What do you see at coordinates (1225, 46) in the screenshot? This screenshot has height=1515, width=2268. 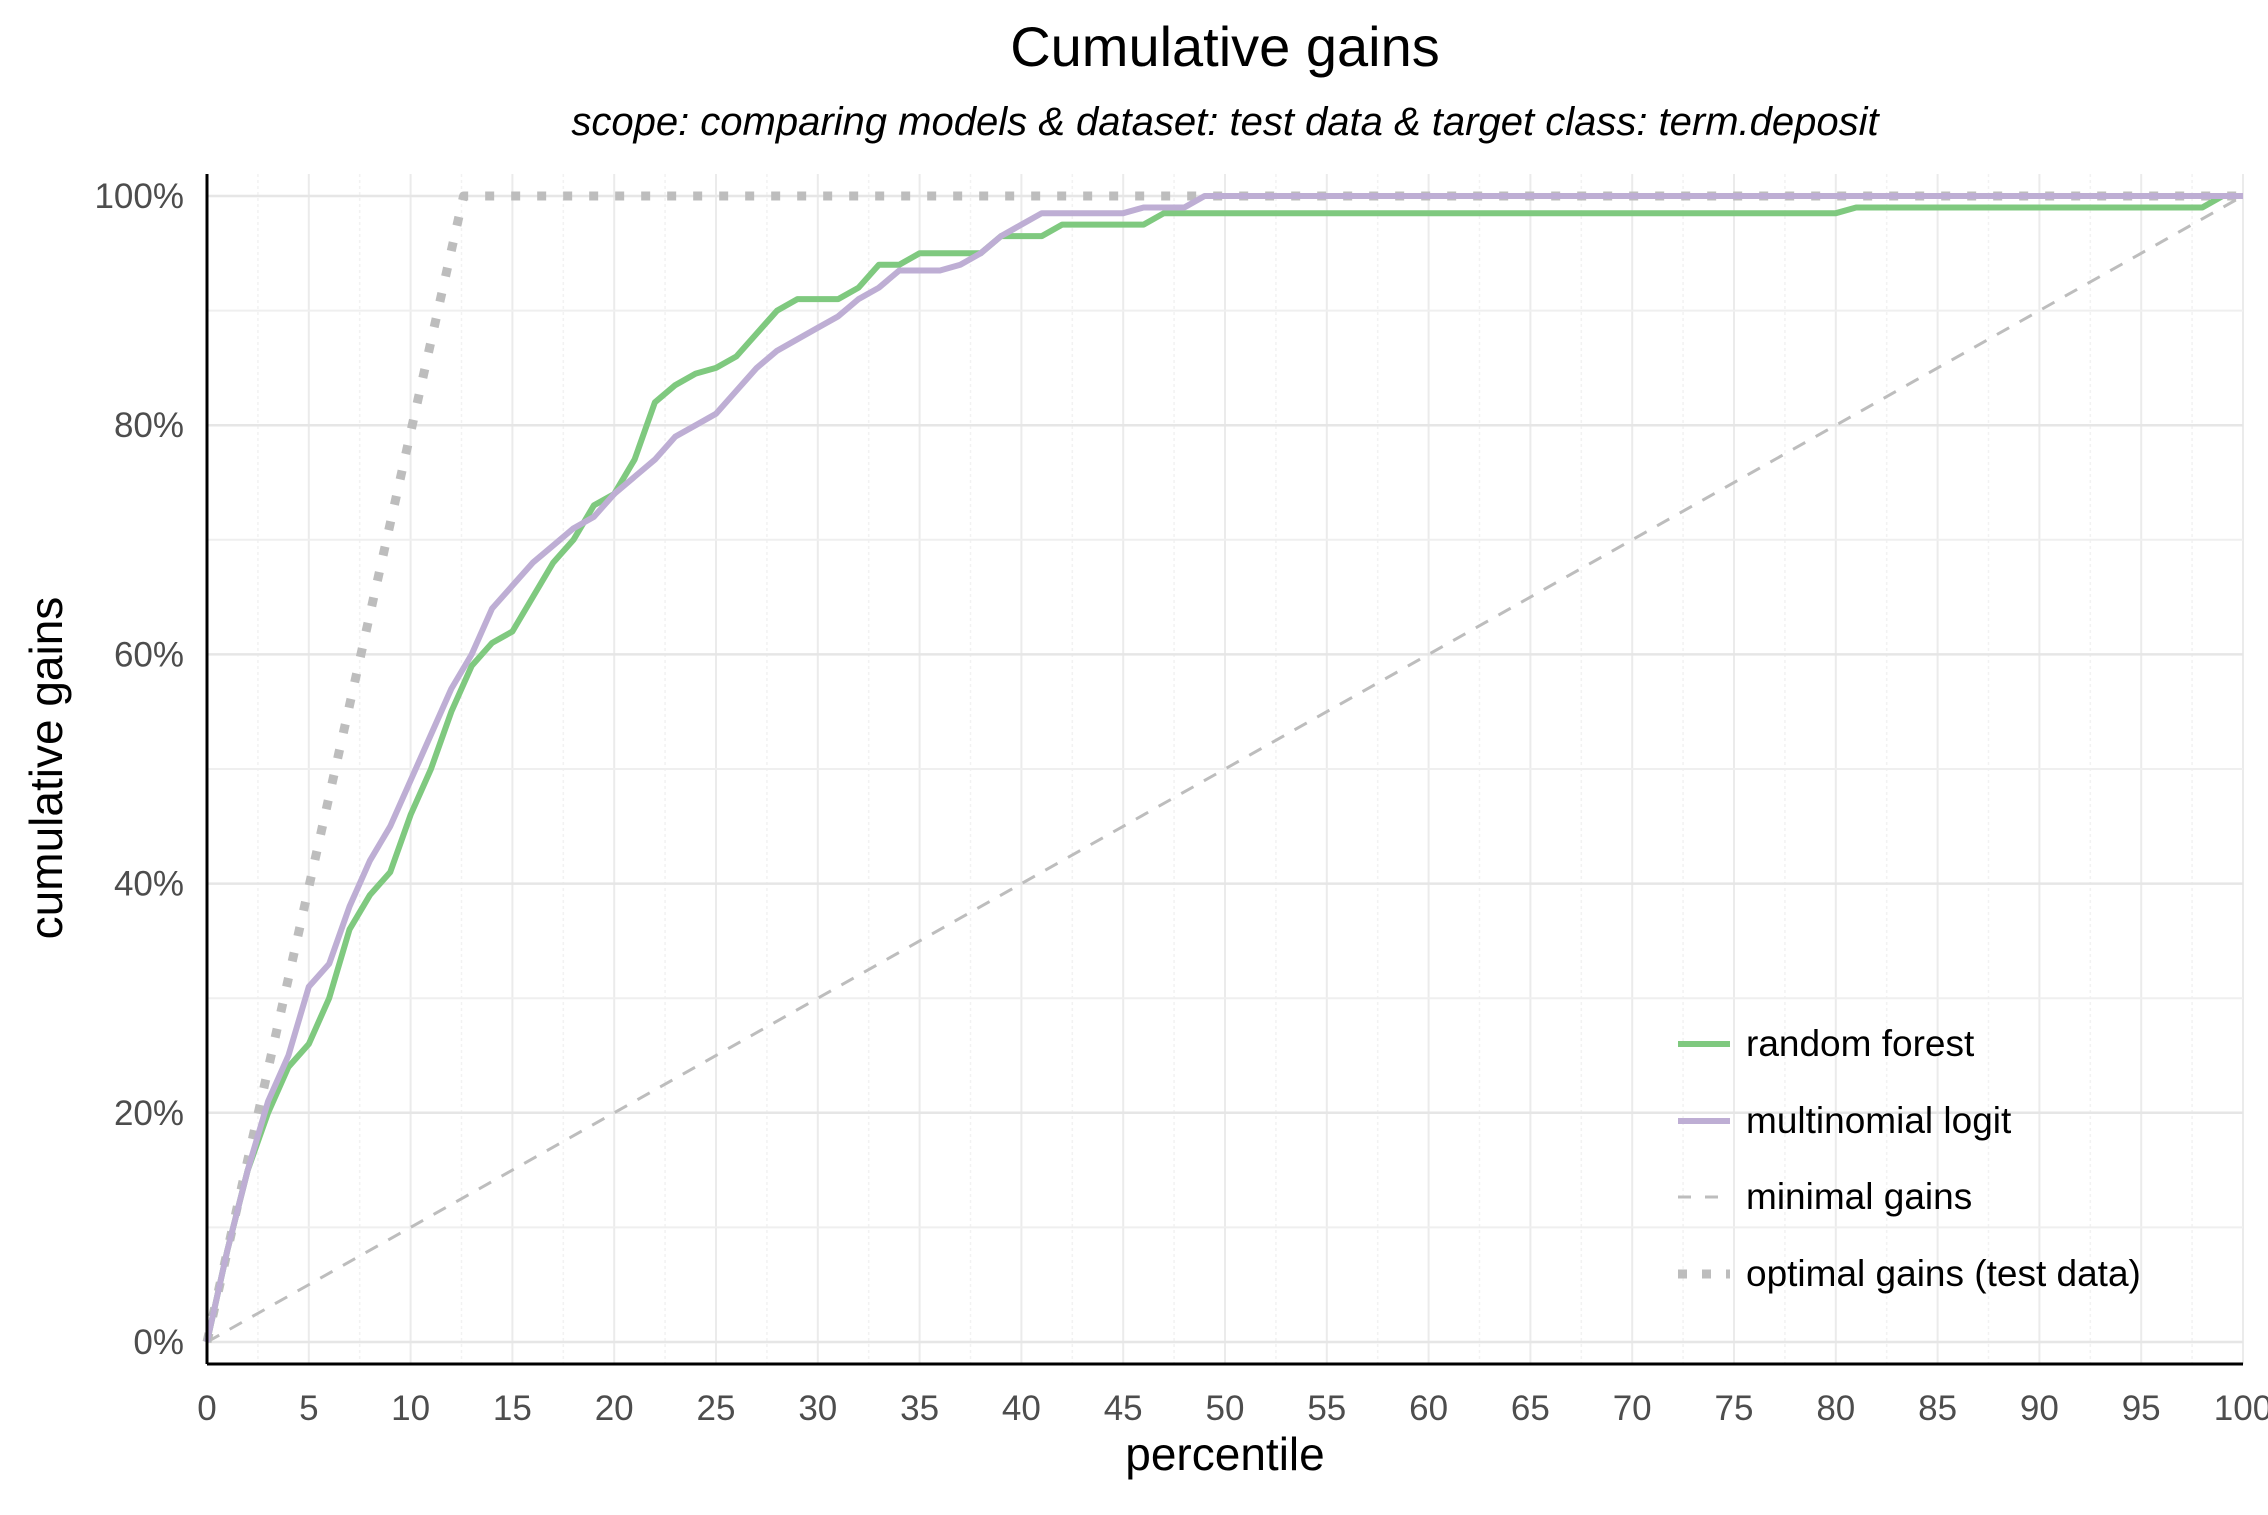 I see `chart-title: Cumulative gains` at bounding box center [1225, 46].